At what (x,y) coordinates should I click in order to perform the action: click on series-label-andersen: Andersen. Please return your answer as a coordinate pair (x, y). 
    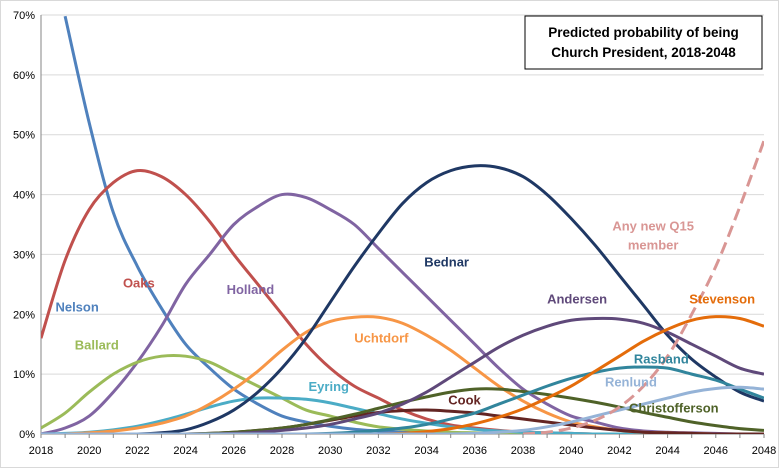
    Looking at the image, I should click on (577, 299).